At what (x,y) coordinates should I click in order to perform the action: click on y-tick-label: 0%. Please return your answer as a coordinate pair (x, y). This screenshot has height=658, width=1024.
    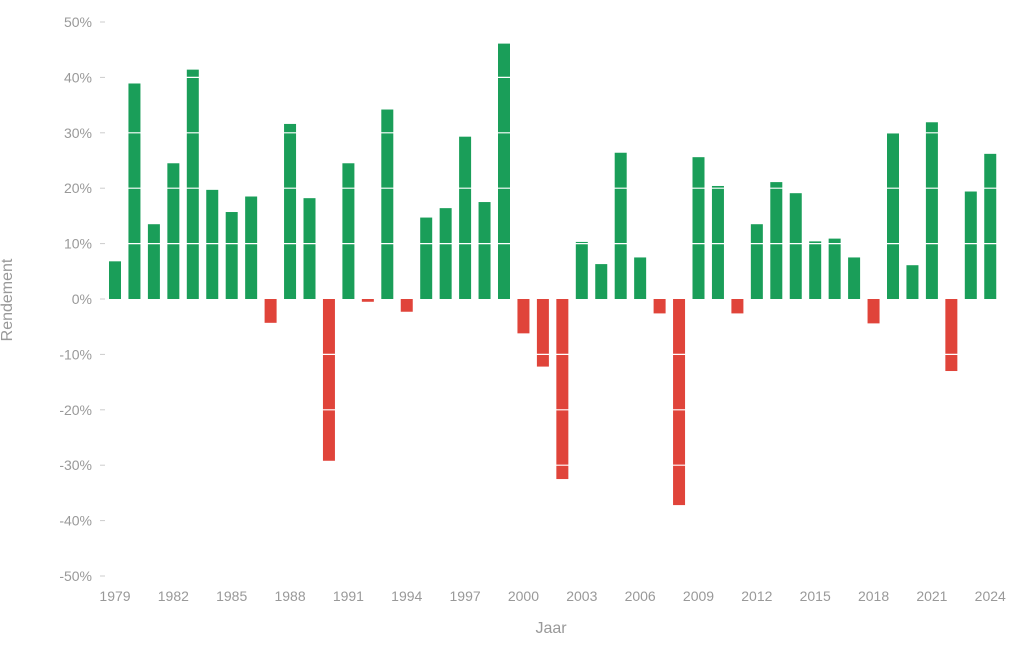
    Looking at the image, I should click on (82, 299).